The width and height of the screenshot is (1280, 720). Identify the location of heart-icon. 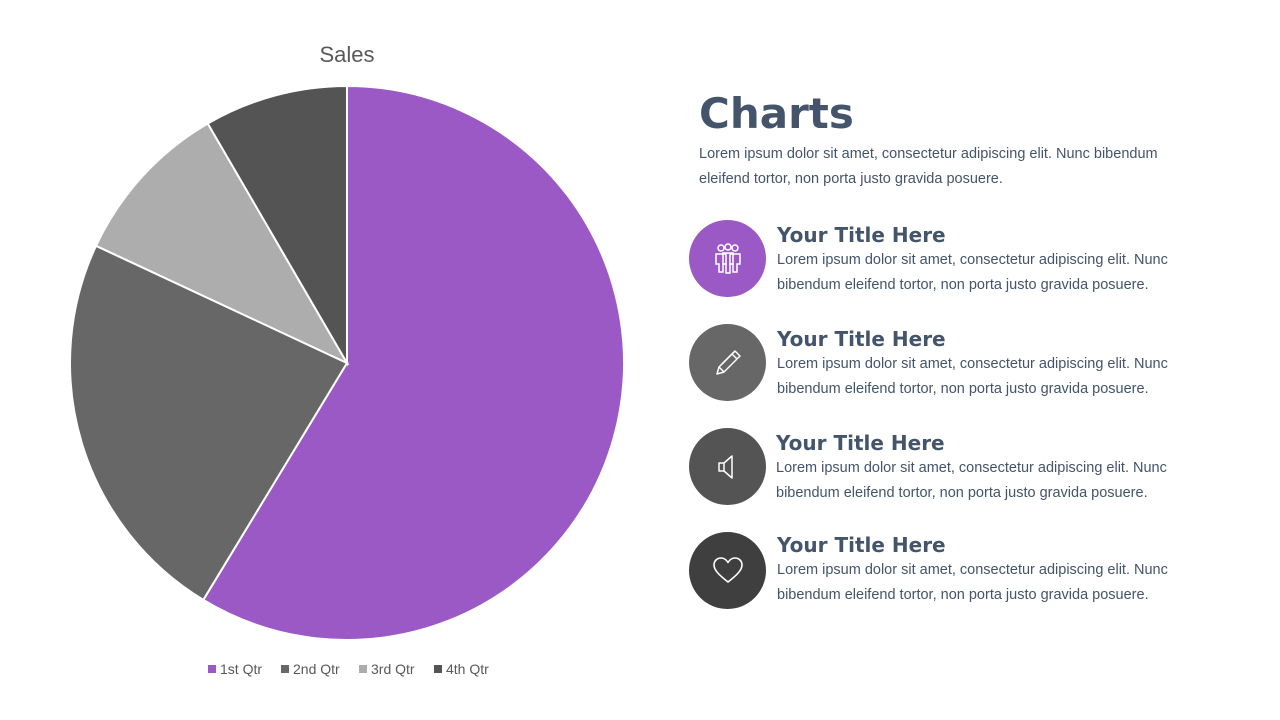
(727, 569).